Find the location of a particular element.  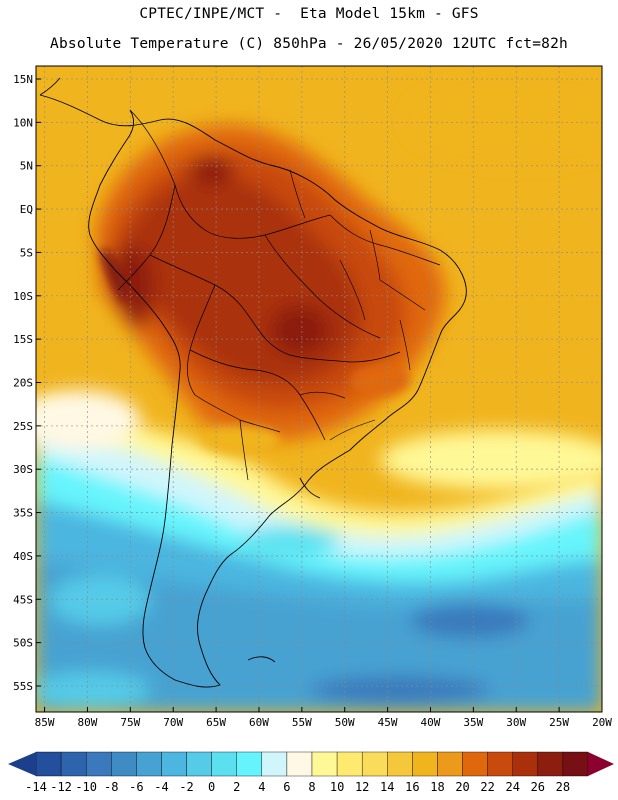

lat-tick-label: 10S is located at coordinates (23, 296).